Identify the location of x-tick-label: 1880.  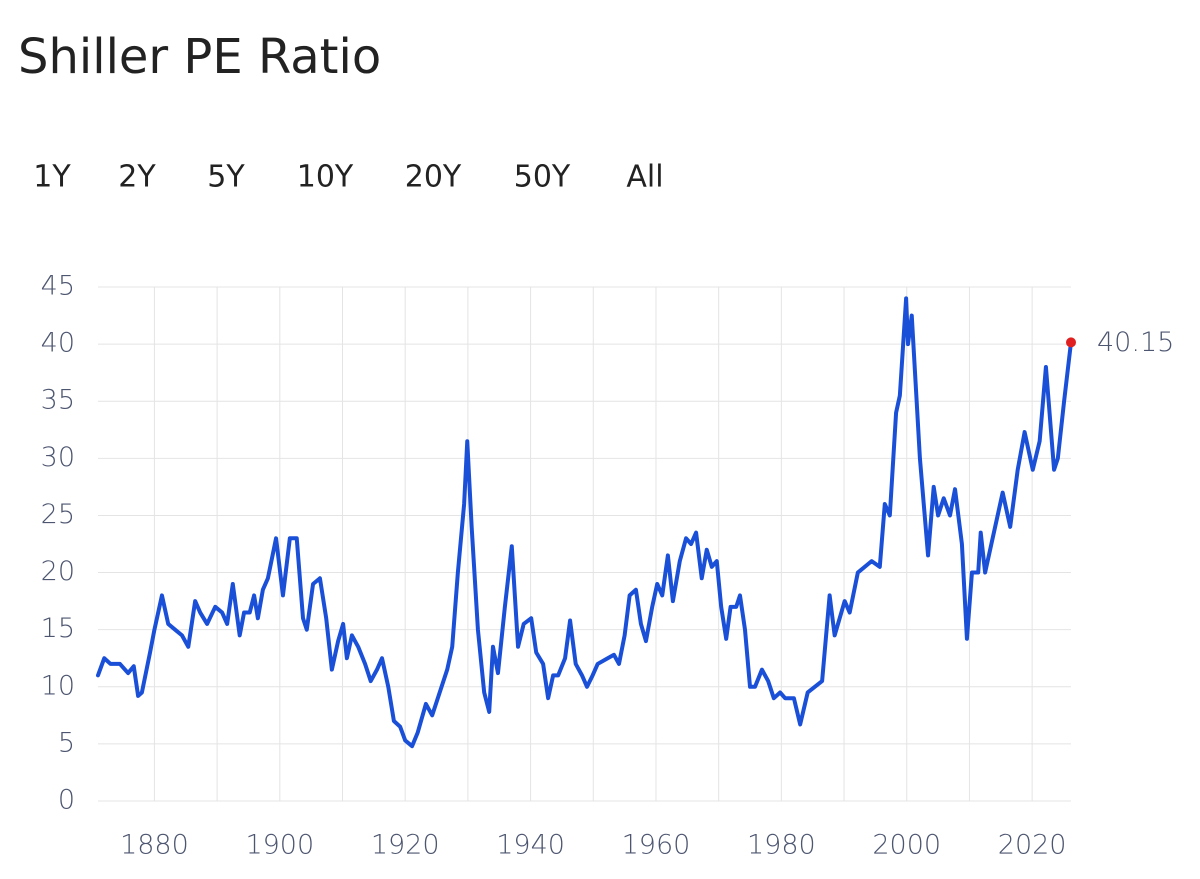
(154, 845).